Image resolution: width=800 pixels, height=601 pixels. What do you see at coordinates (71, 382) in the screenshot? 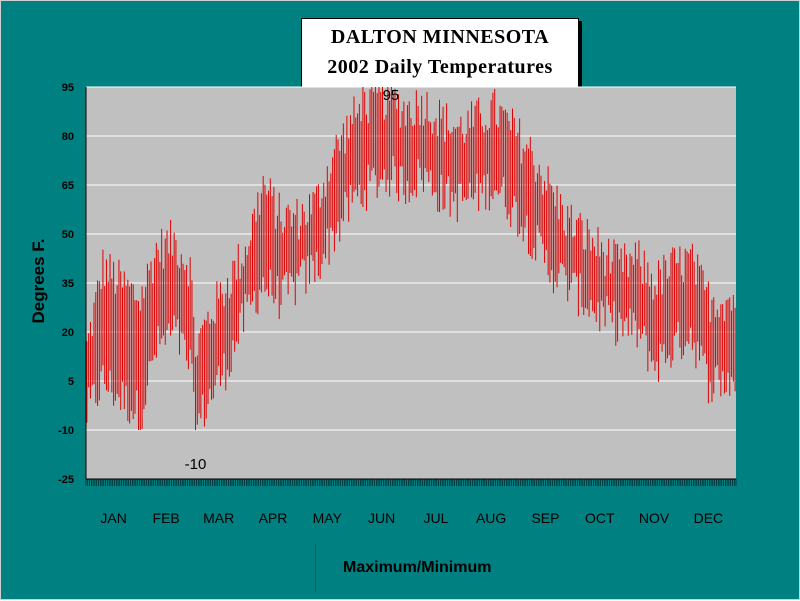
I see `y-tick-label: 5` at bounding box center [71, 382].